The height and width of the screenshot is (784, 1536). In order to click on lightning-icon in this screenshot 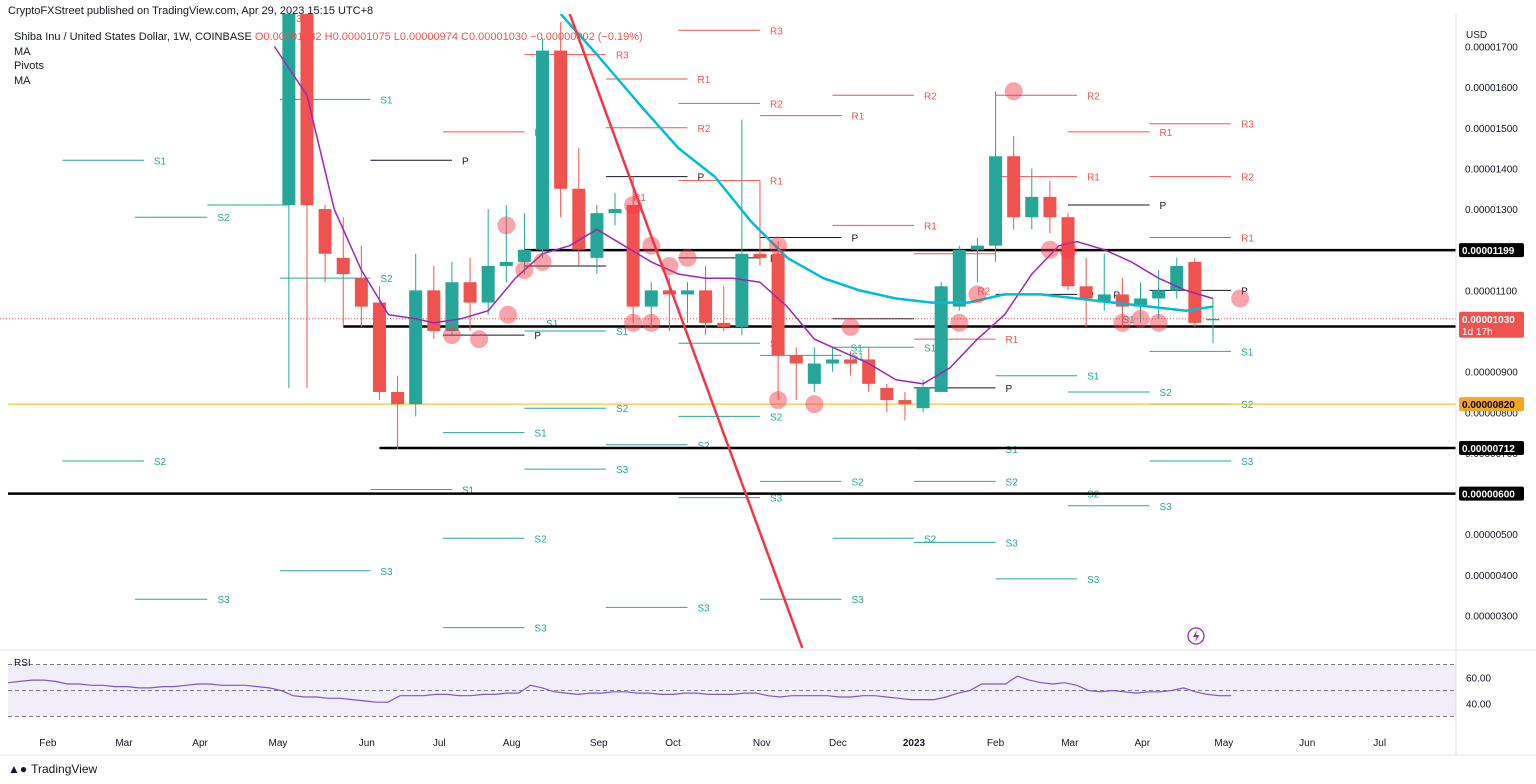, I will do `click(1196, 636)`.